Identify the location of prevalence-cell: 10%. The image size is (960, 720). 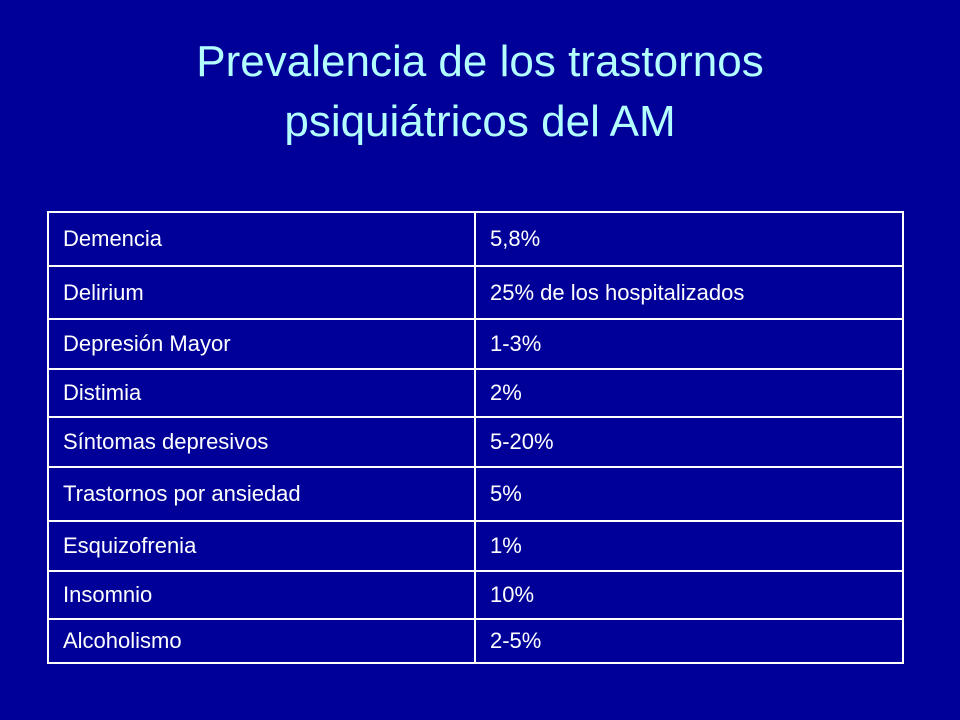
(689, 595).